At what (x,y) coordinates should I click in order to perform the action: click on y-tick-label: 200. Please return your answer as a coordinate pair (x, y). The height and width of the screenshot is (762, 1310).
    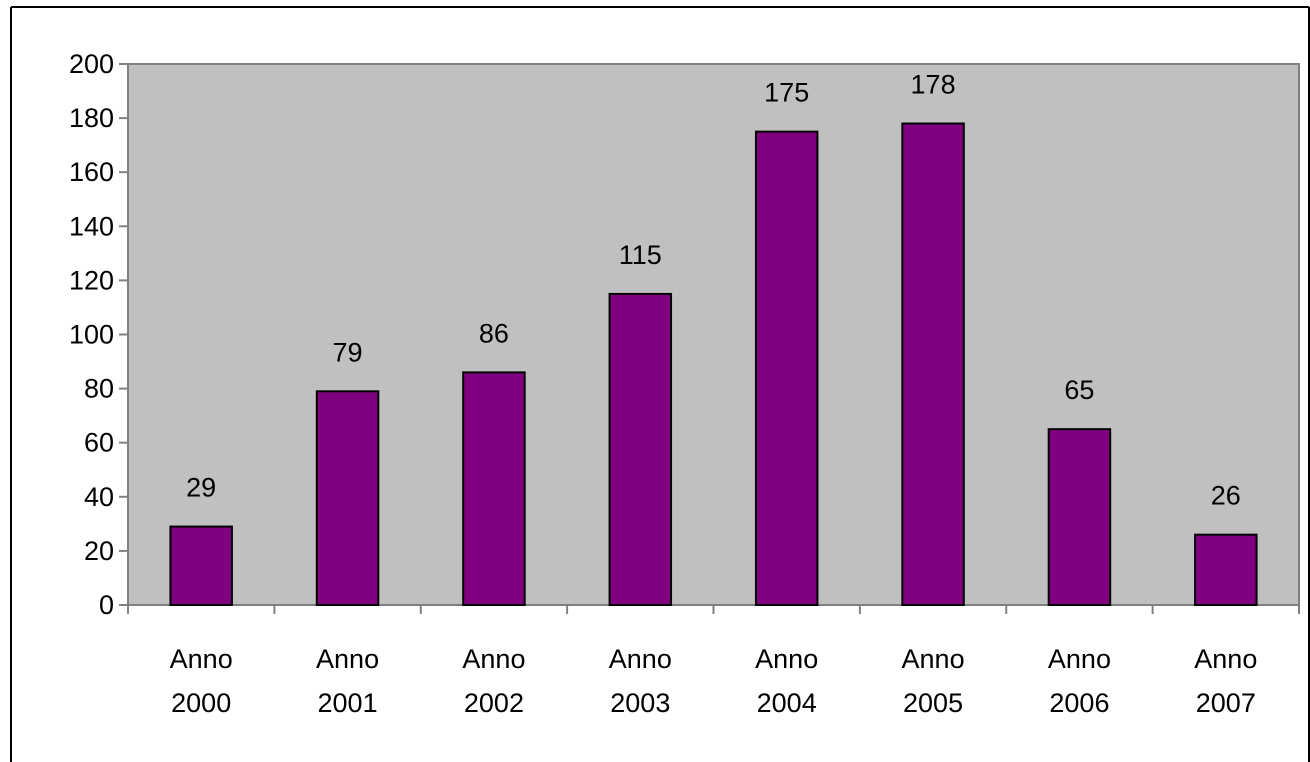
    Looking at the image, I should click on (91, 64).